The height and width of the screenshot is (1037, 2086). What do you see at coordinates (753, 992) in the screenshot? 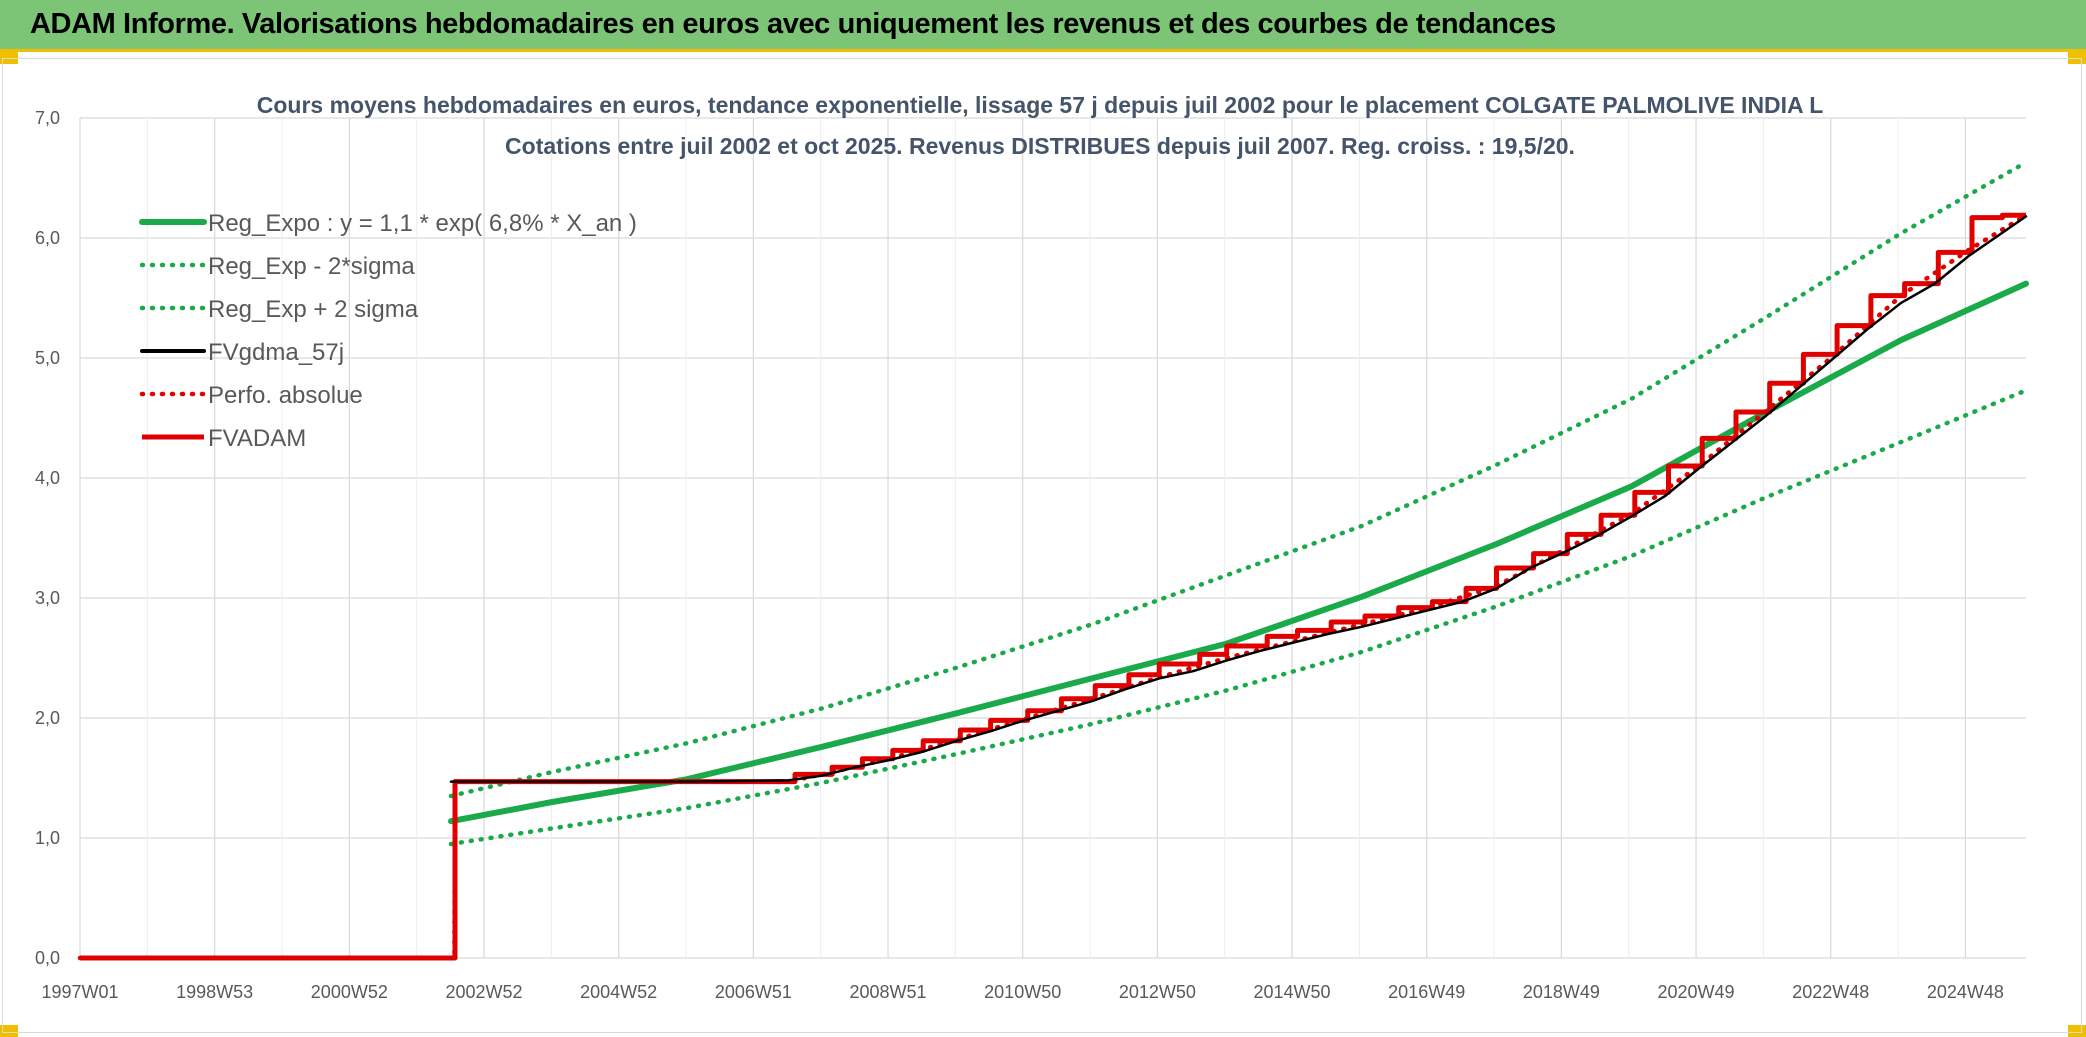
I see `x-tick-label: 2006W51` at bounding box center [753, 992].